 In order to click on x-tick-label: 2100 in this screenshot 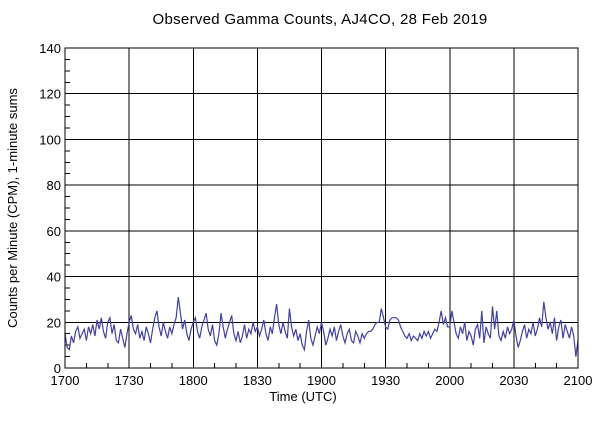, I will do `click(578, 380)`.